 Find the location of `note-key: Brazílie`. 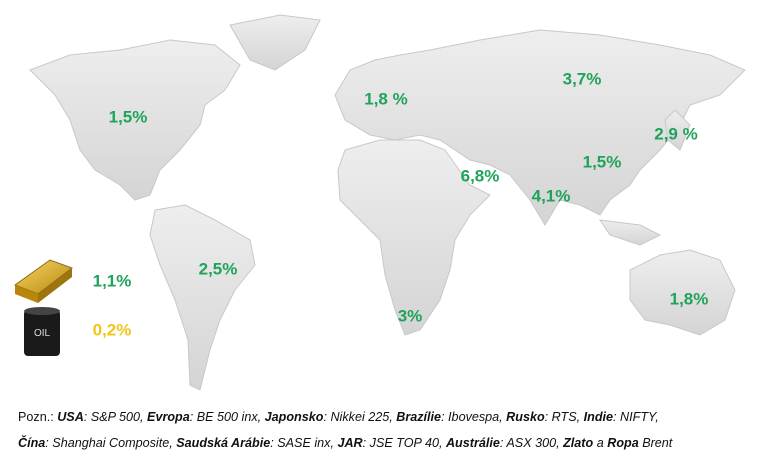

note-key: Brazílie is located at coordinates (419, 417).